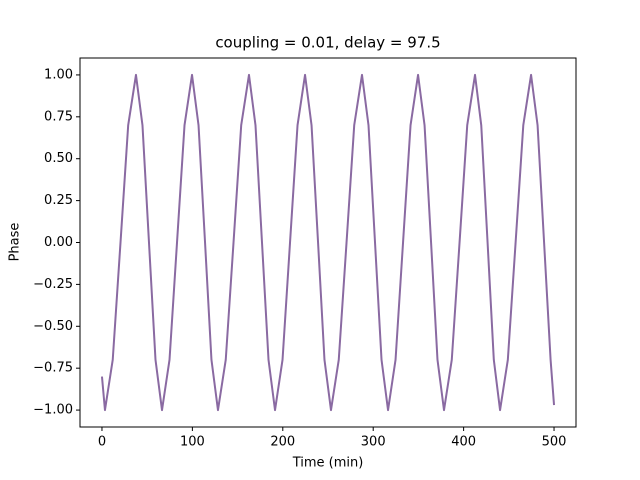  I want to click on y-tick-label: 0.25, so click(58, 200).